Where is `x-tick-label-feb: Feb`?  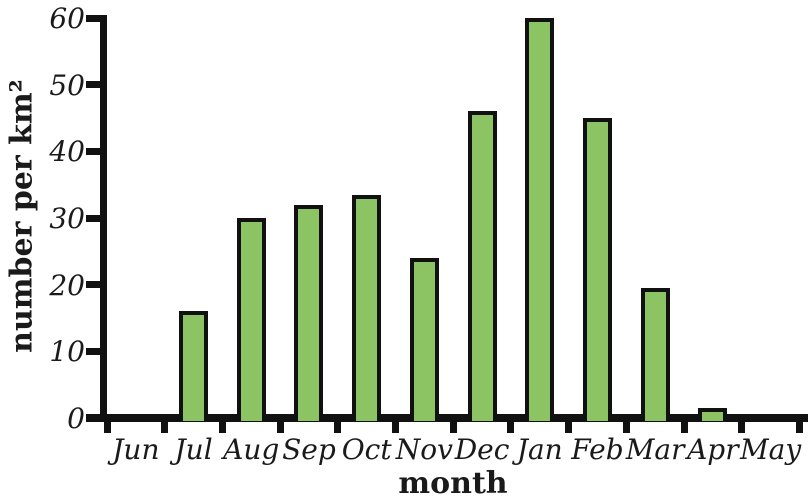 x-tick-label-feb: Feb is located at coordinates (597, 449).